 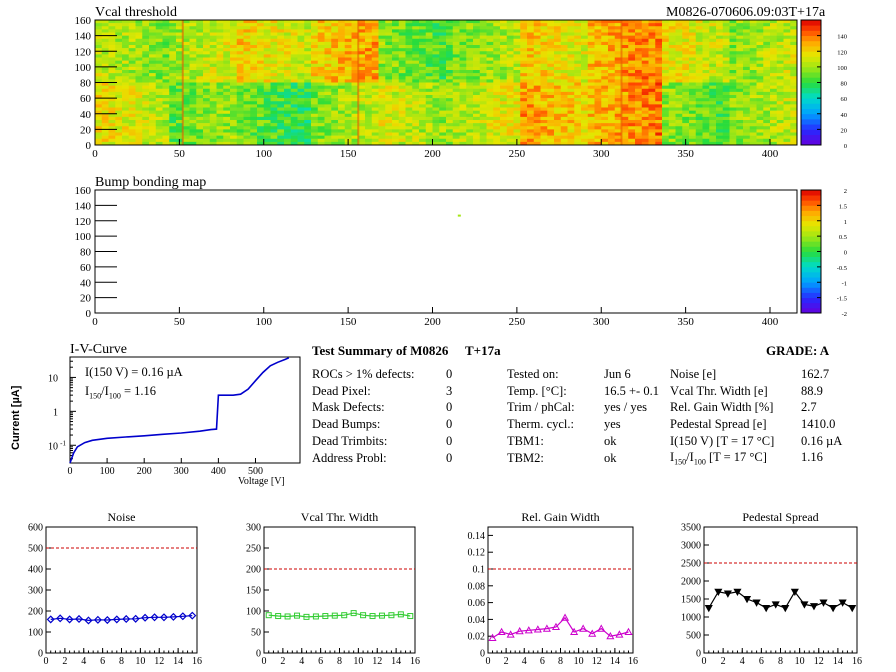 What do you see at coordinates (255, 471) in the screenshot?
I see `iv-xtick-label: 500` at bounding box center [255, 471].